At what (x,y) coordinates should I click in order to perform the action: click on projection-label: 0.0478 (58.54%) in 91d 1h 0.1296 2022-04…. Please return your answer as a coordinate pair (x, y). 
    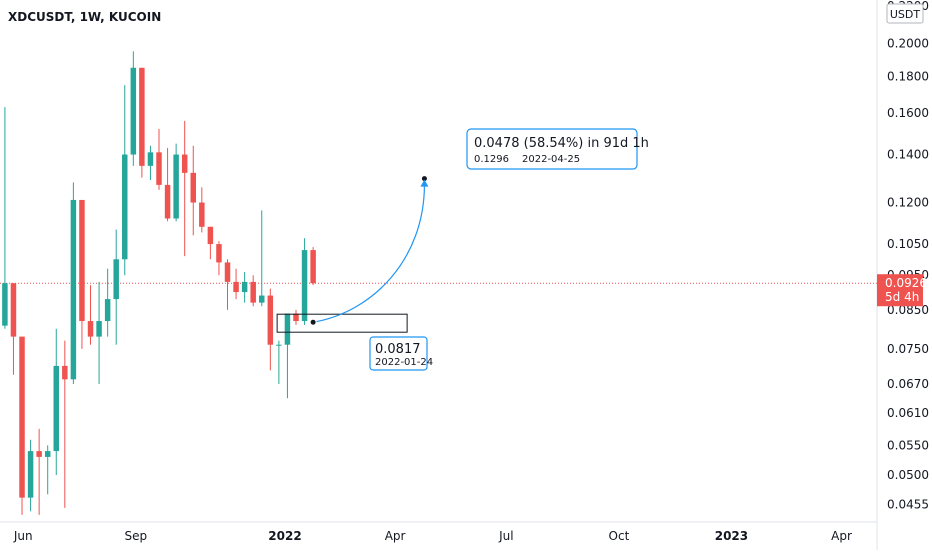
    Looking at the image, I should click on (557, 149).